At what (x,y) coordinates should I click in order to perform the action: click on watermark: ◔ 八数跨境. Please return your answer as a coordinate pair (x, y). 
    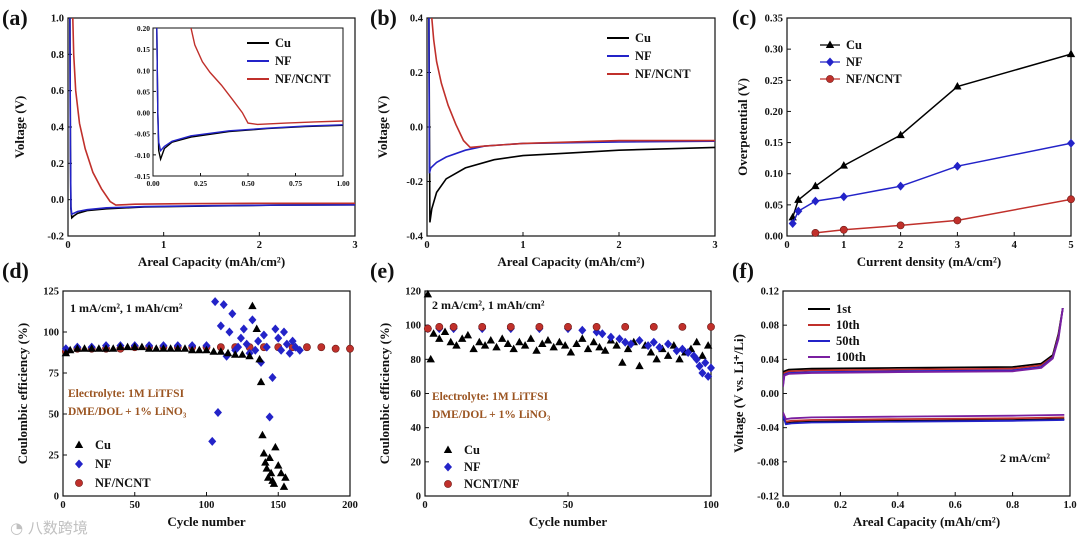
    Looking at the image, I should click on (49, 527).